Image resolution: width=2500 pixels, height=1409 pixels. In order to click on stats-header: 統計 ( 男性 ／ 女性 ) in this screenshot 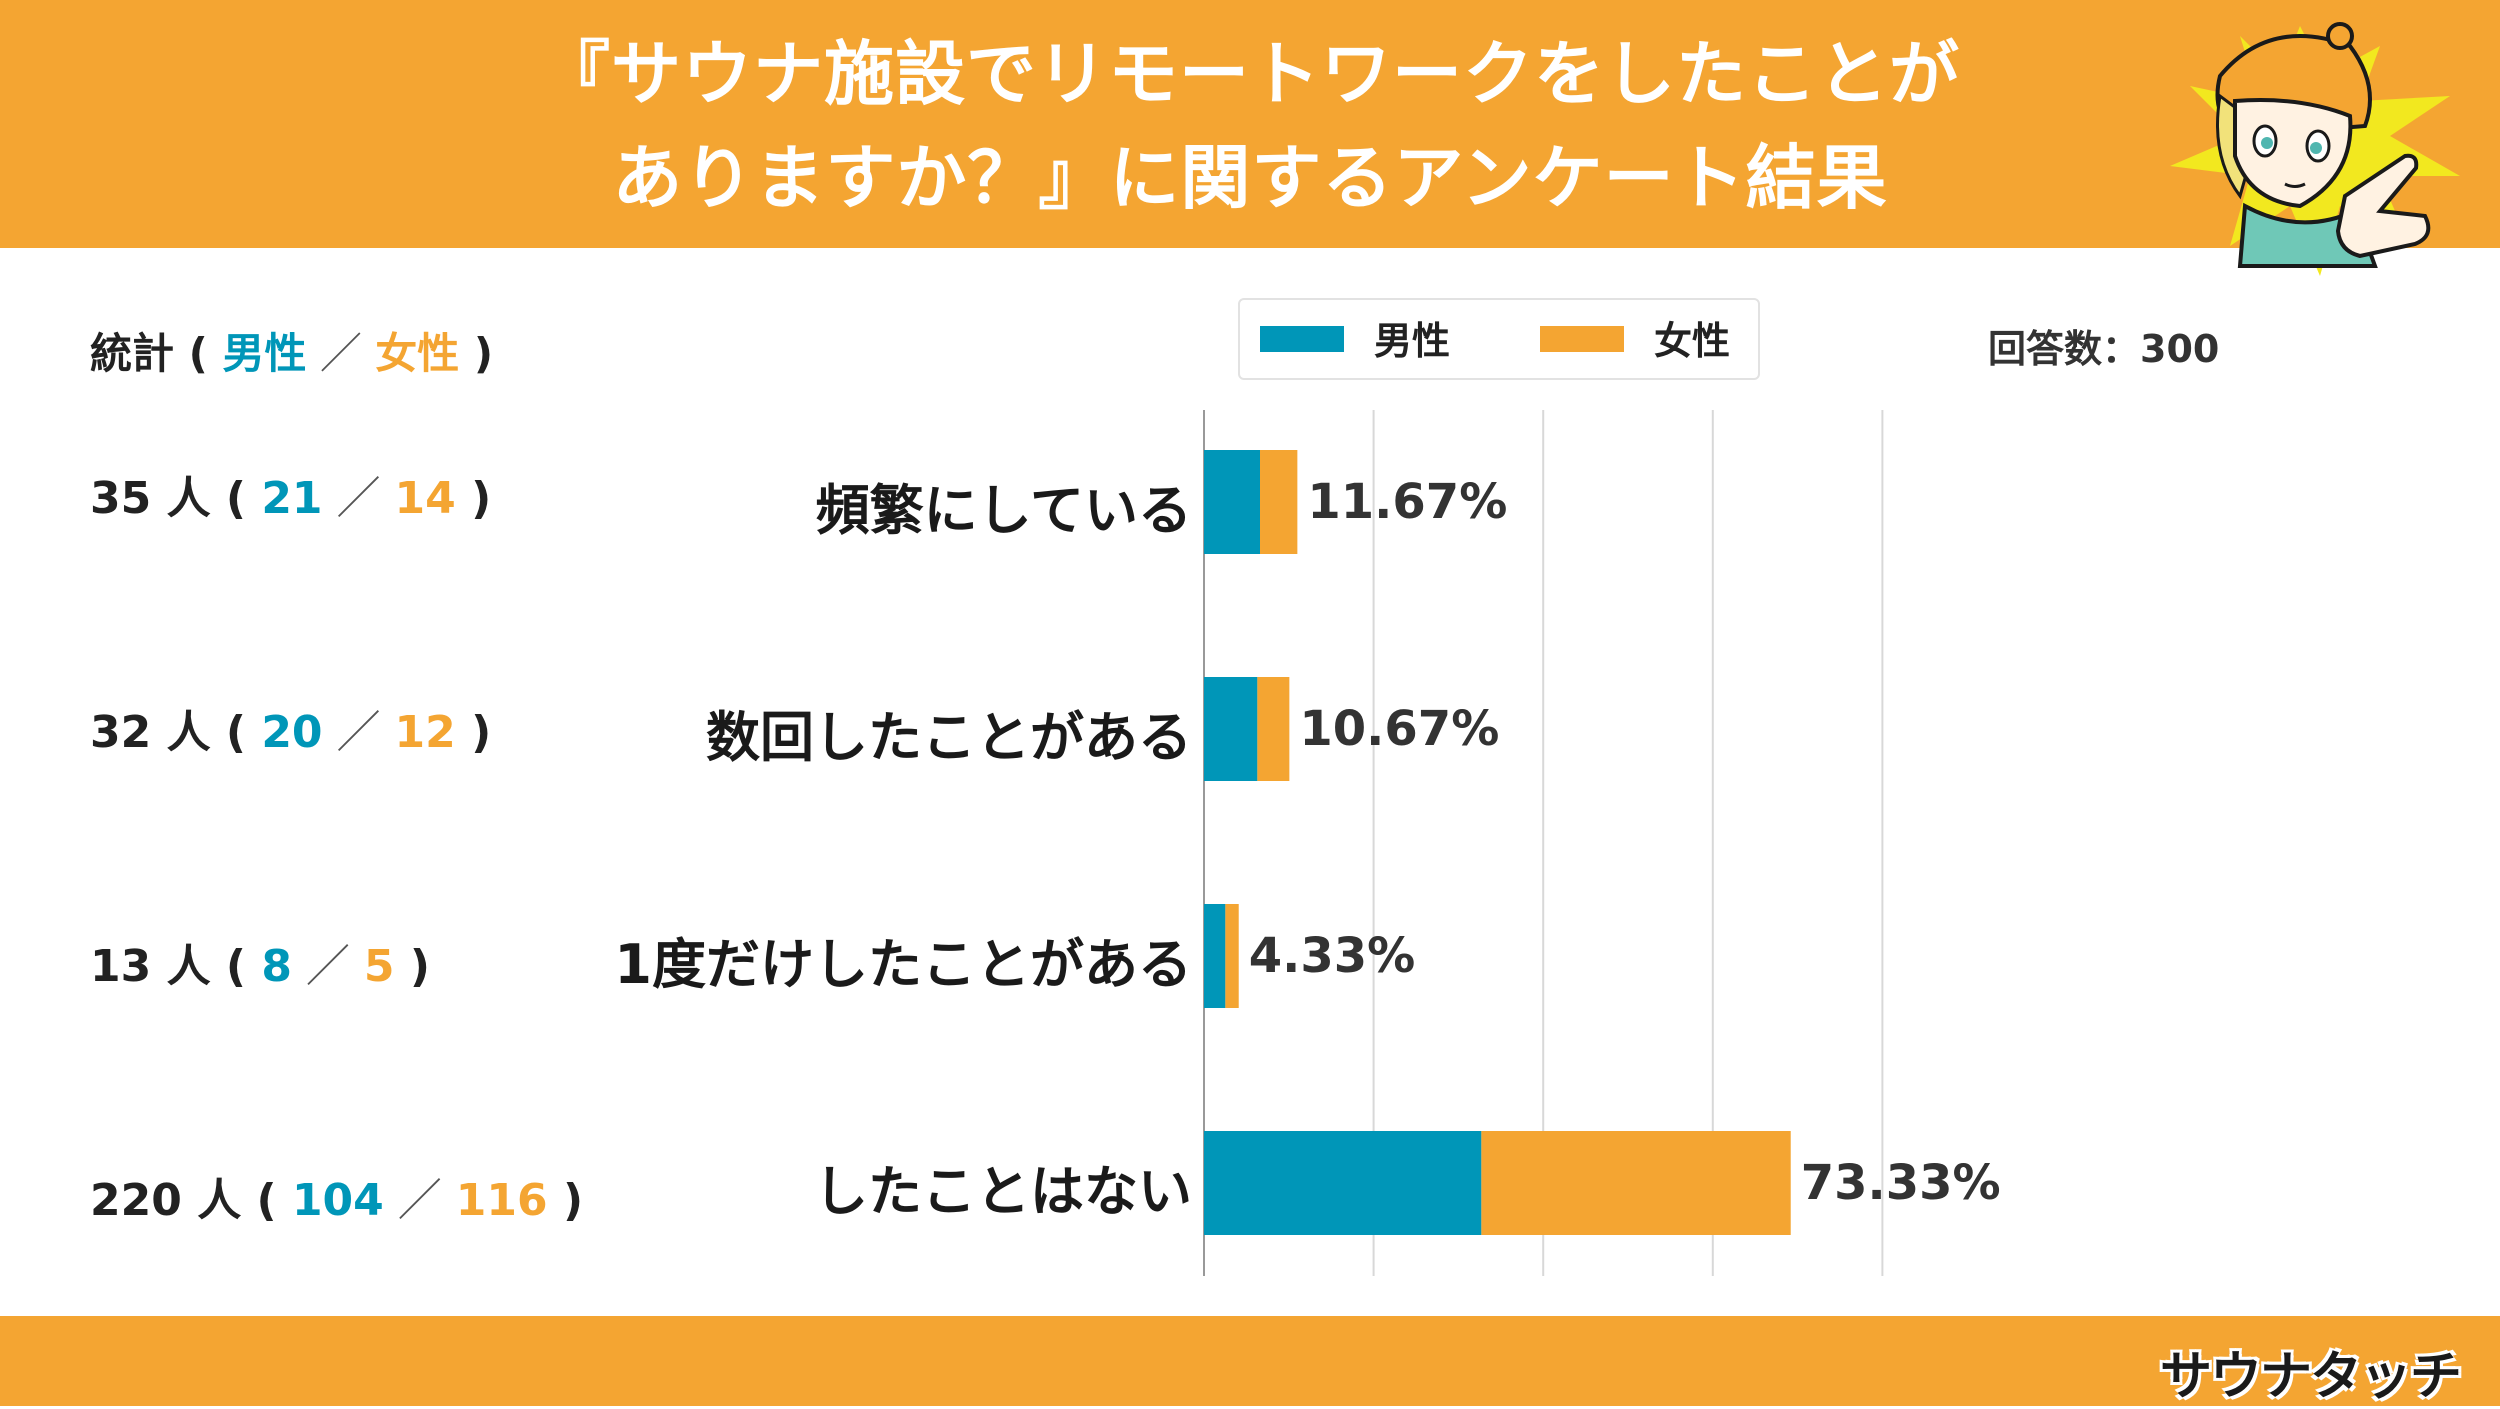, I will do `click(292, 353)`.